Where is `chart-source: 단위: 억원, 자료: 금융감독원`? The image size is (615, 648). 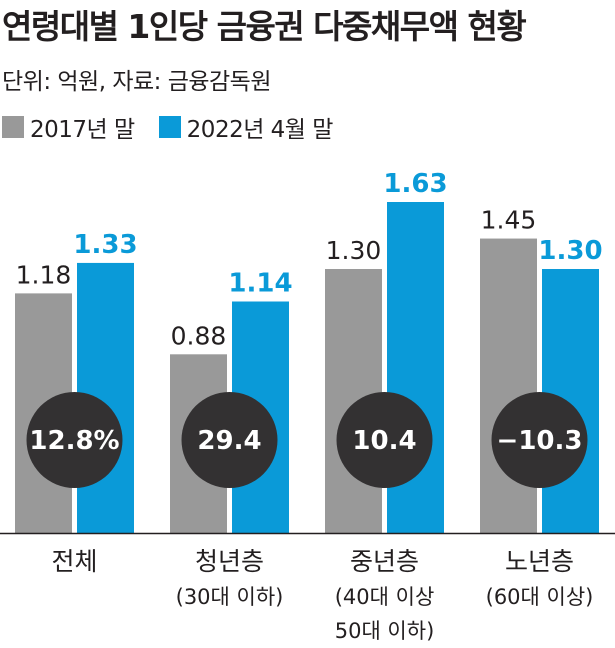
chart-source: 단위: 억원, 자료: 금융감독원 is located at coordinates (137, 82).